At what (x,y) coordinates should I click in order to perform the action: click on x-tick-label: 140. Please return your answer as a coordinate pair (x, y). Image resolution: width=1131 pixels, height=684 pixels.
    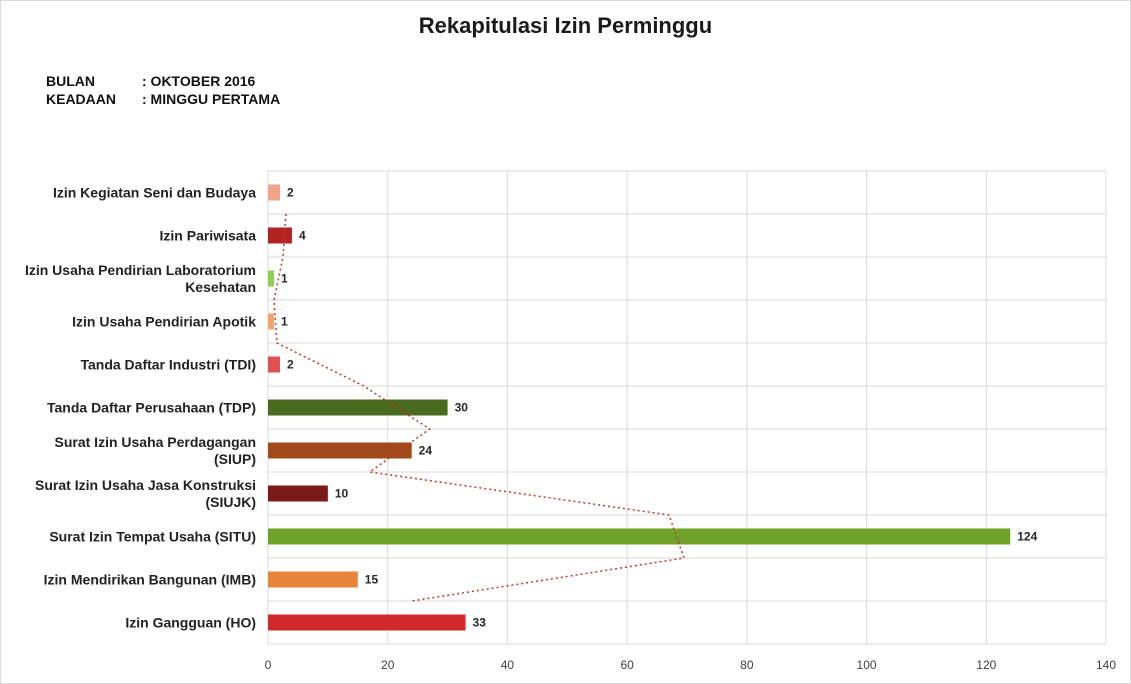
    Looking at the image, I should click on (1106, 665).